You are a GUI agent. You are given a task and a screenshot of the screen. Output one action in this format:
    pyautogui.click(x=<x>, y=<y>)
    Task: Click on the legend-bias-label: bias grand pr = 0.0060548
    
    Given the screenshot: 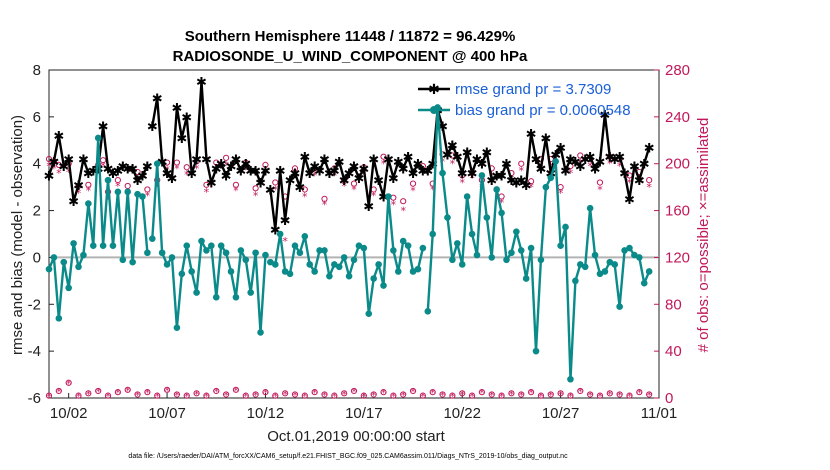 What is the action you would take?
    pyautogui.click(x=543, y=110)
    